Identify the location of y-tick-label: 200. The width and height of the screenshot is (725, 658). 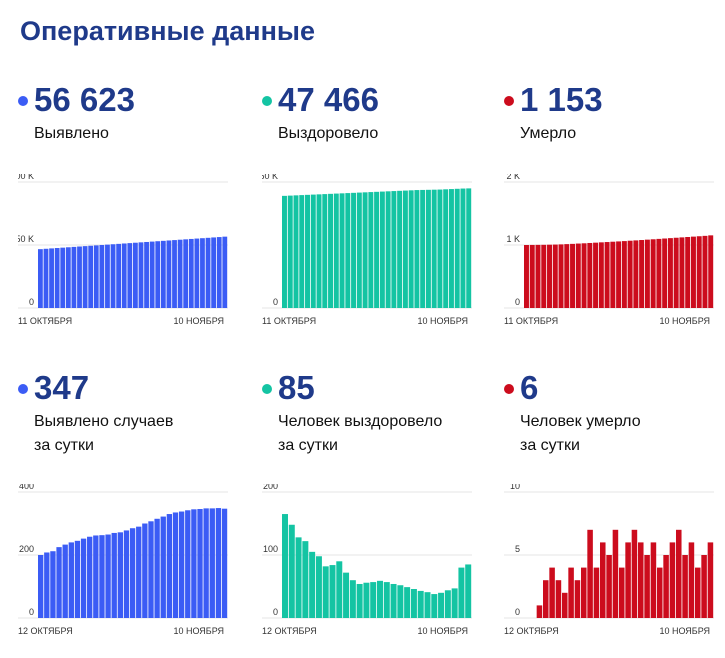
(270, 487).